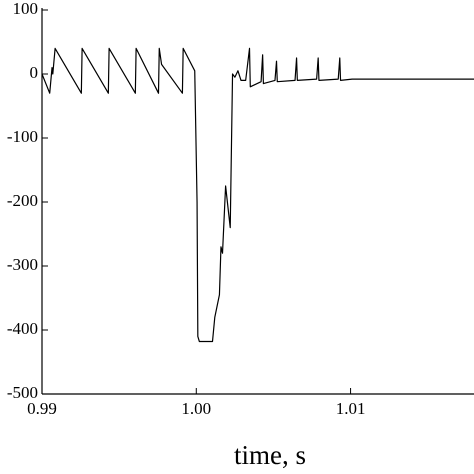 This screenshot has width=474, height=474. I want to click on y-tick-label: -100, so click(22, 136).